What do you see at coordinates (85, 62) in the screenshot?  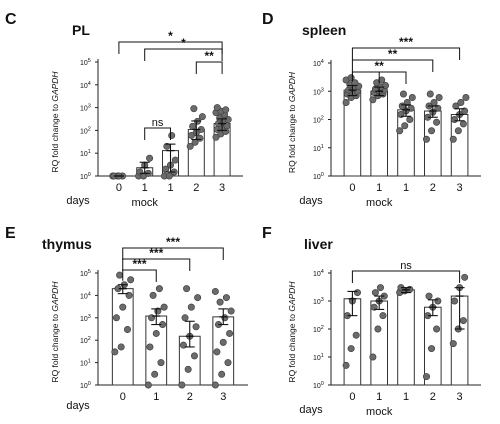 I see `y-tick-label: 10⁵` at bounding box center [85, 62].